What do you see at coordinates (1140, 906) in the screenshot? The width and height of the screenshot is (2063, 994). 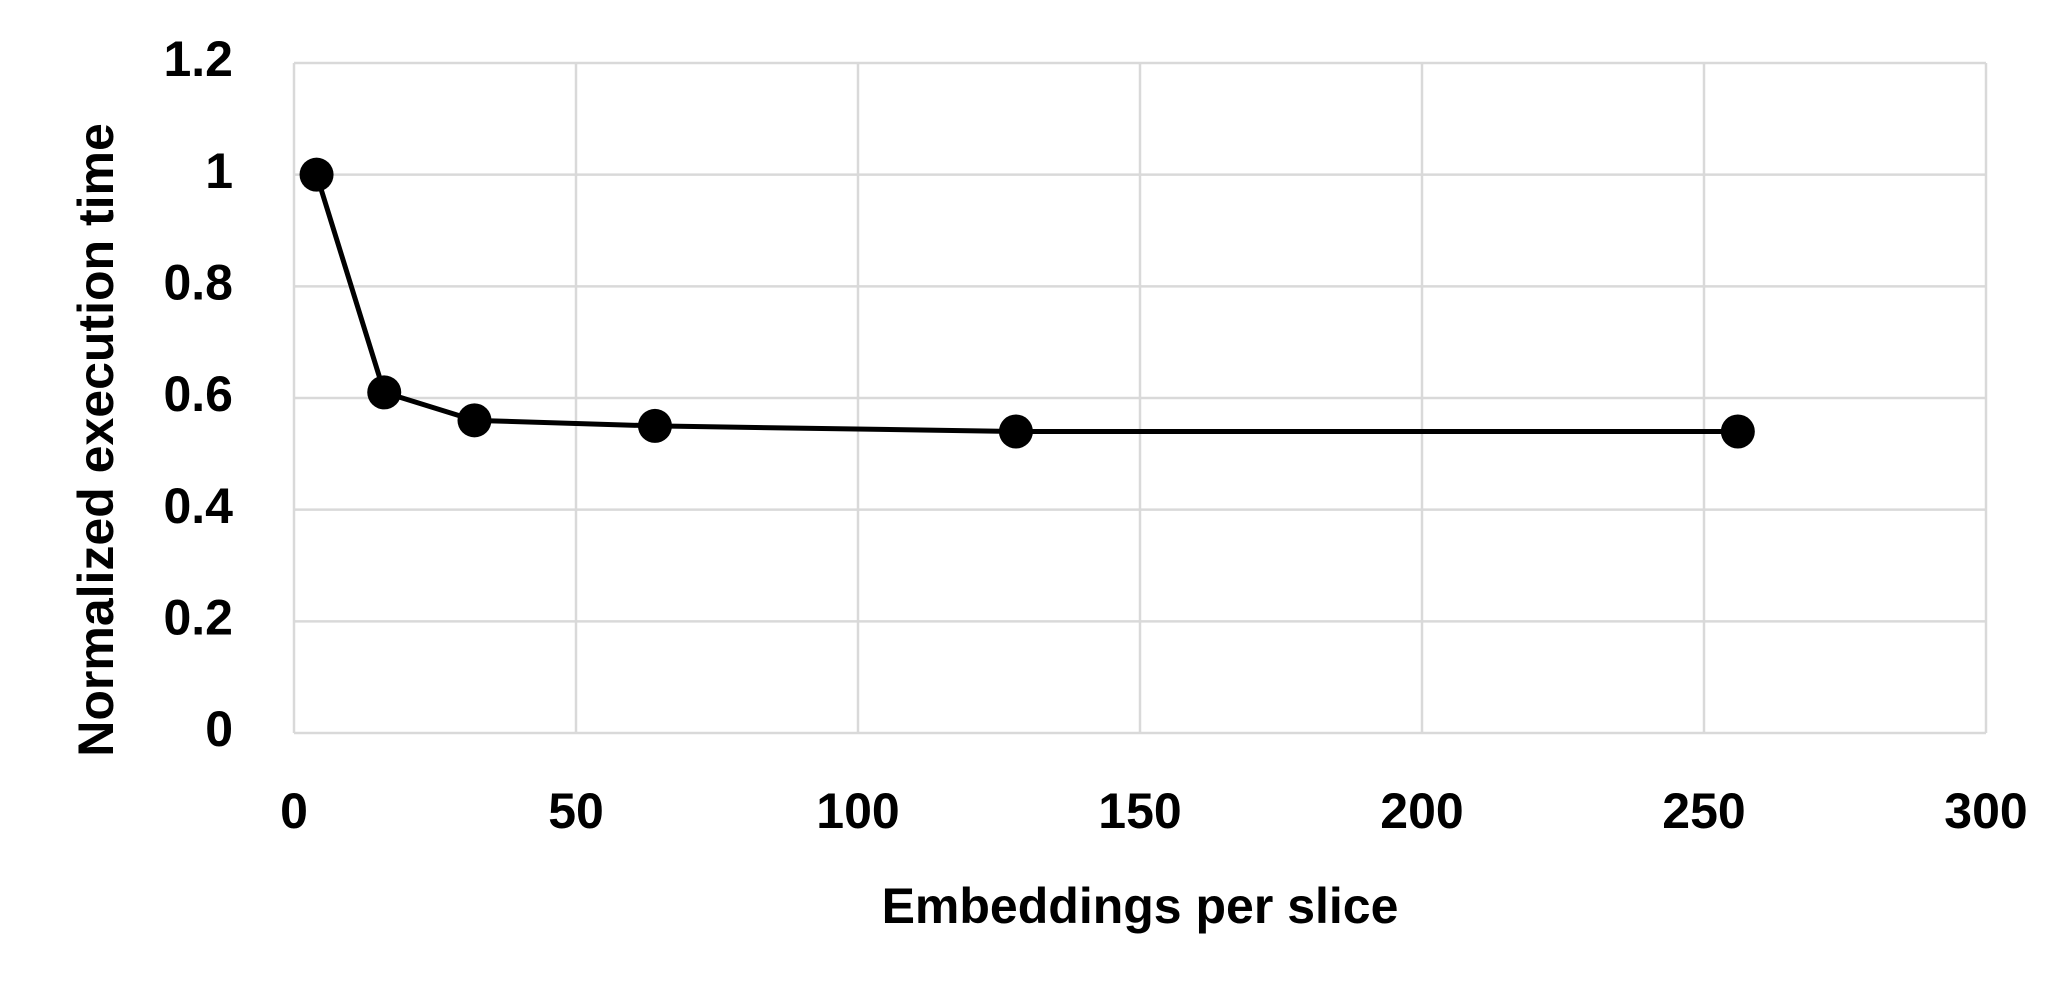 I see `x-axis-label: Embeddings per slice` at bounding box center [1140, 906].